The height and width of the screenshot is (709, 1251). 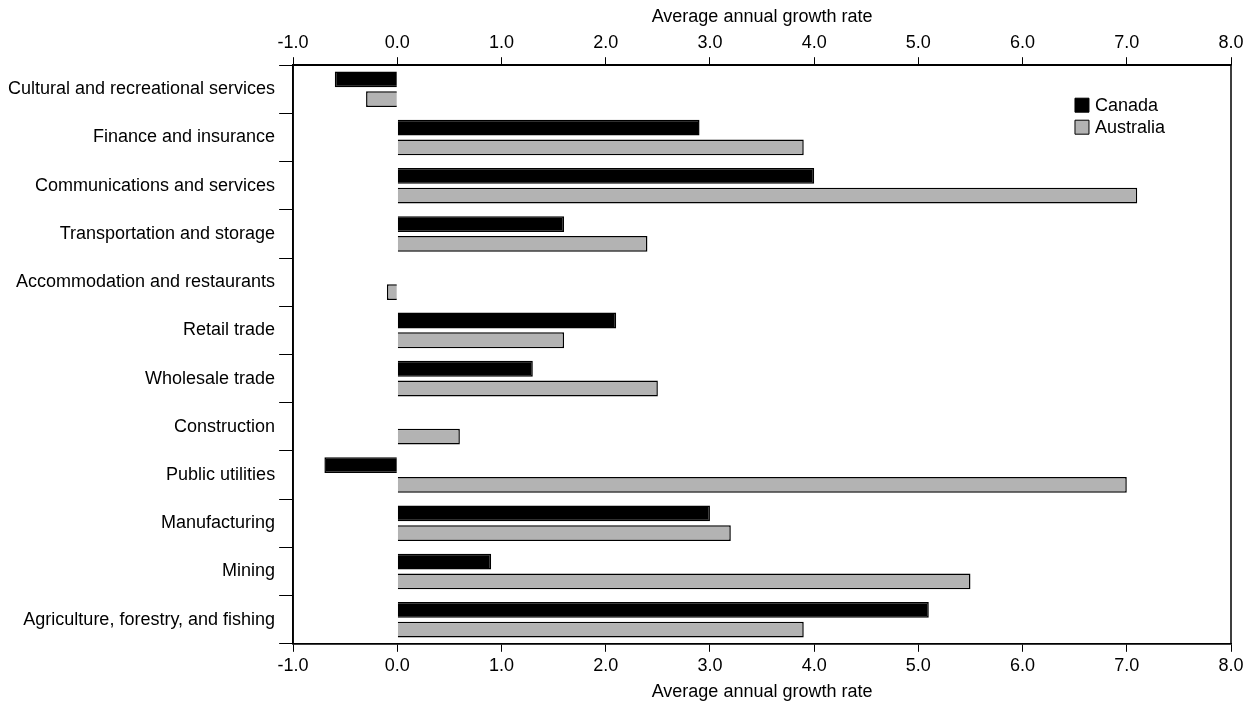 What do you see at coordinates (293, 664) in the screenshot?
I see `x2-tick-label: -1.0` at bounding box center [293, 664].